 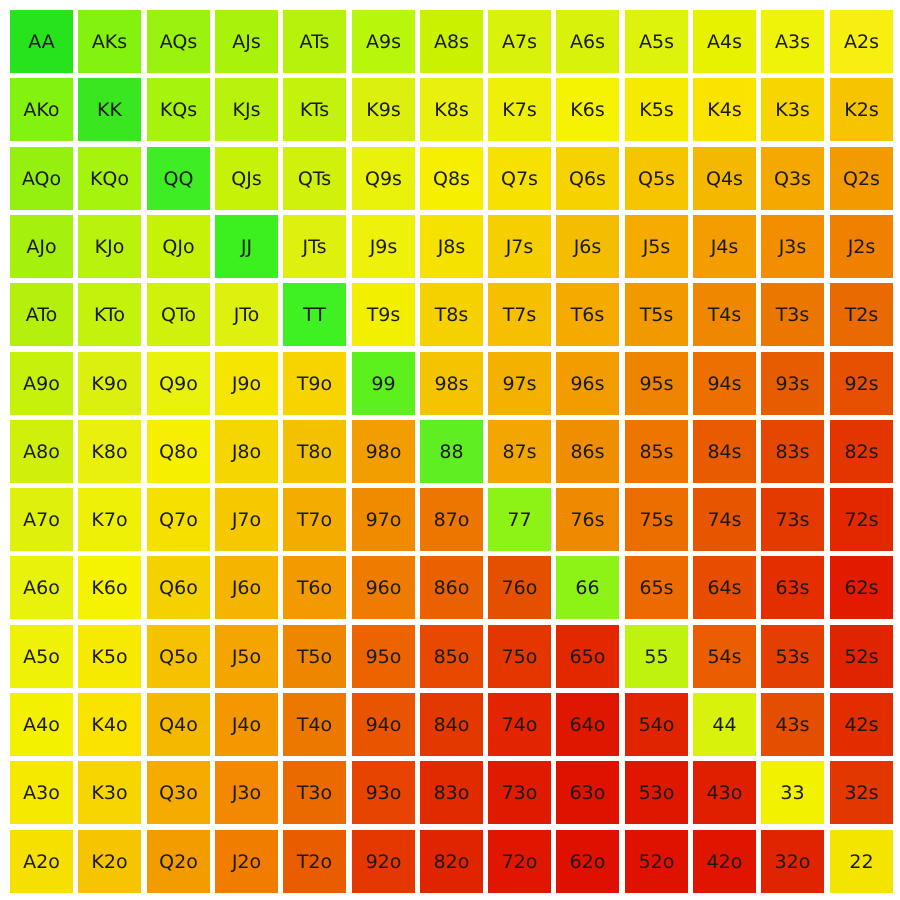 What do you see at coordinates (519, 724) in the screenshot?
I see `hand-cell-74o: 74o` at bounding box center [519, 724].